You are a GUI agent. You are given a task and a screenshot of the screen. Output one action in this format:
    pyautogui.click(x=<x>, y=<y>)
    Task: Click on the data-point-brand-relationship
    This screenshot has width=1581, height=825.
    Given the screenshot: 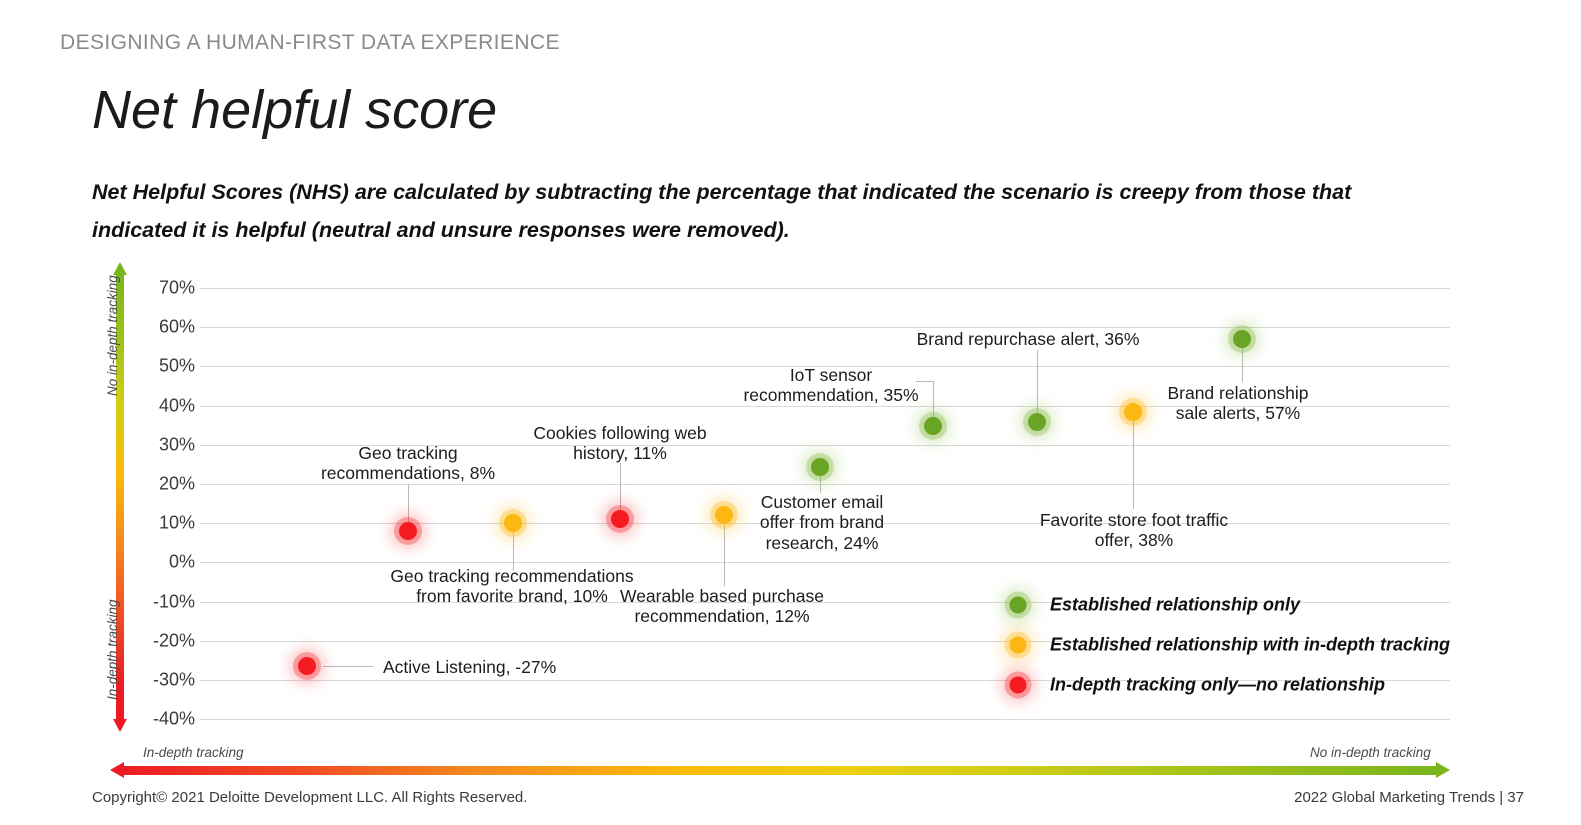 What is the action you would take?
    pyautogui.click(x=1242, y=339)
    